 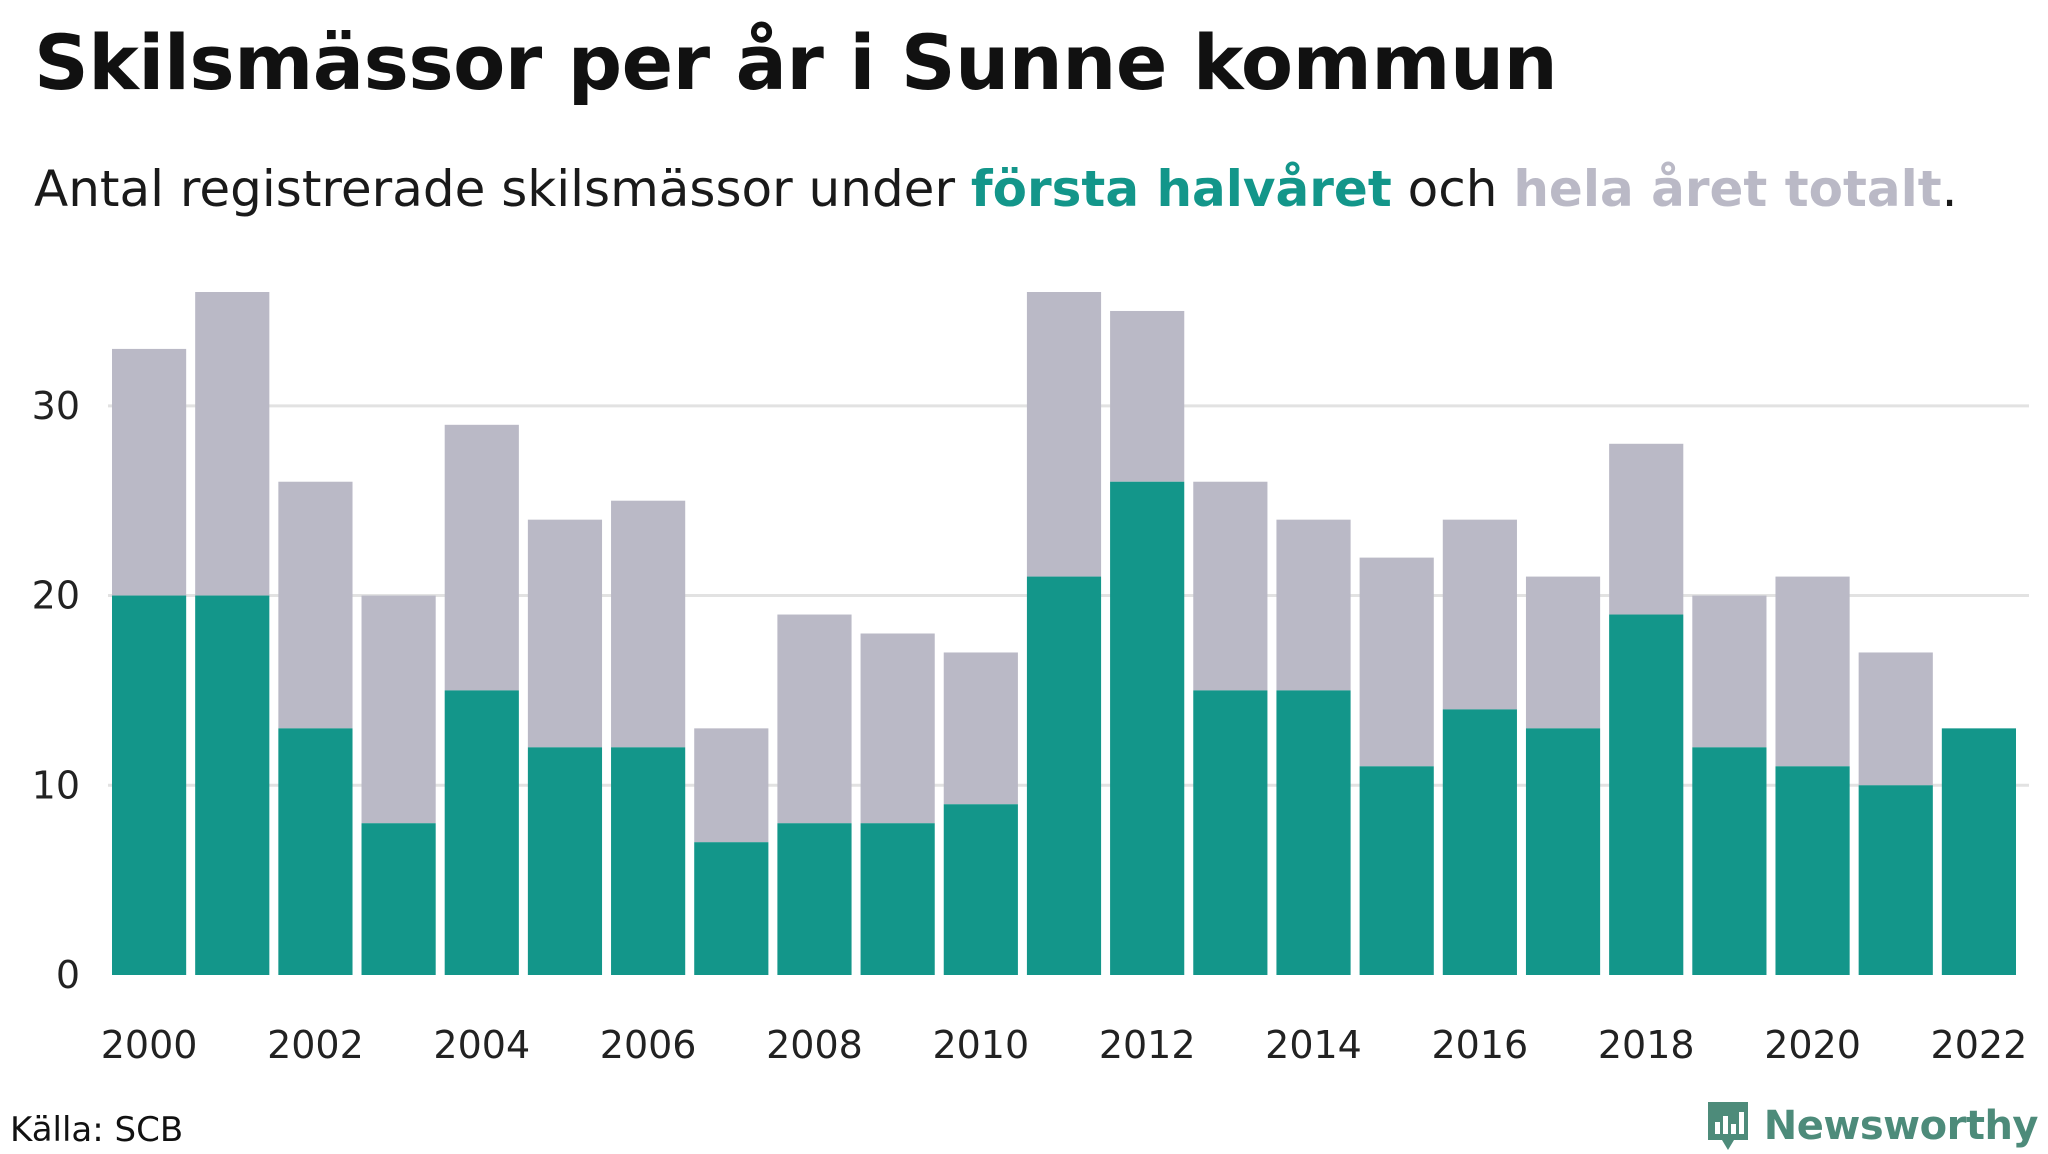 What do you see at coordinates (648, 624) in the screenshot?
I see `bar-total-2006` at bounding box center [648, 624].